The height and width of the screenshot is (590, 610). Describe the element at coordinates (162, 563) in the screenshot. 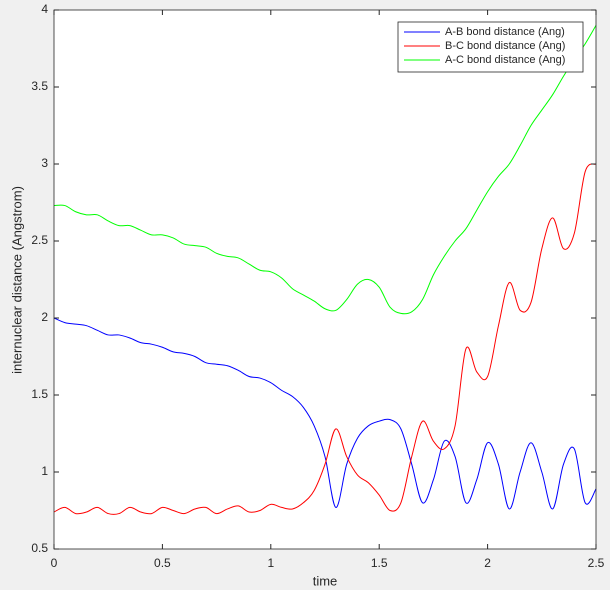

I see `x-tick-label: 0.5` at that location.